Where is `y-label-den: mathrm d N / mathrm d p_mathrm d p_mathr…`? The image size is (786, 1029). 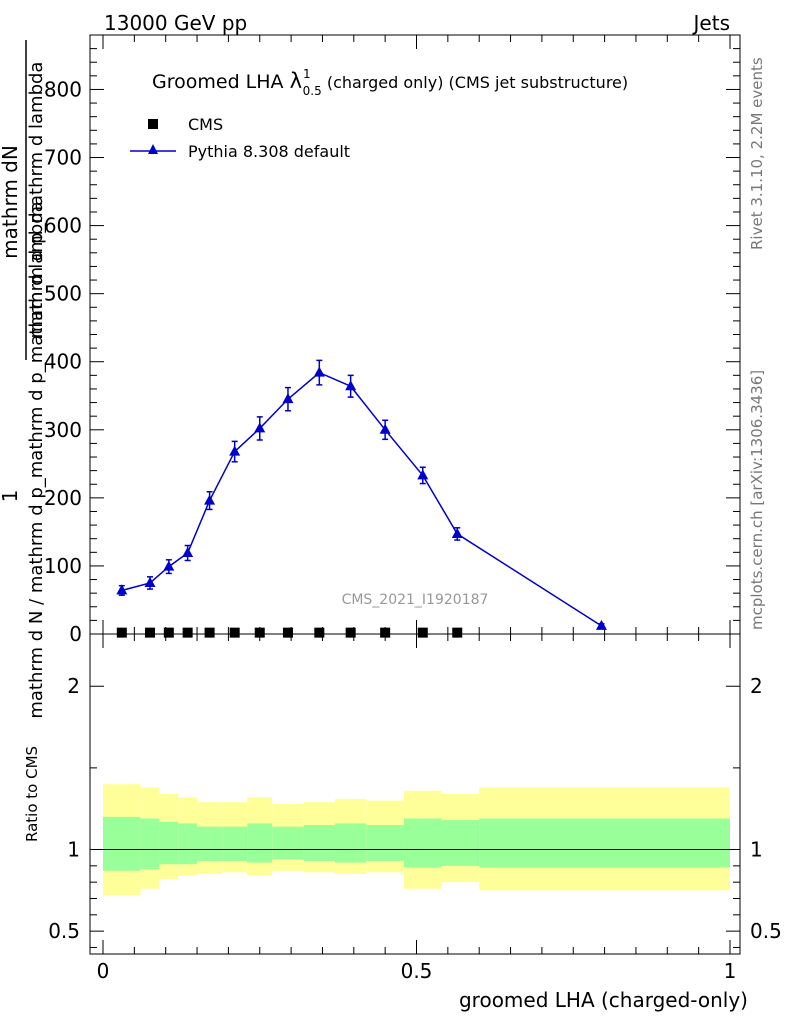 y-label-den: mathrm d N / mathrm d p_mathrm d p_mathr… is located at coordinates (36, 459).